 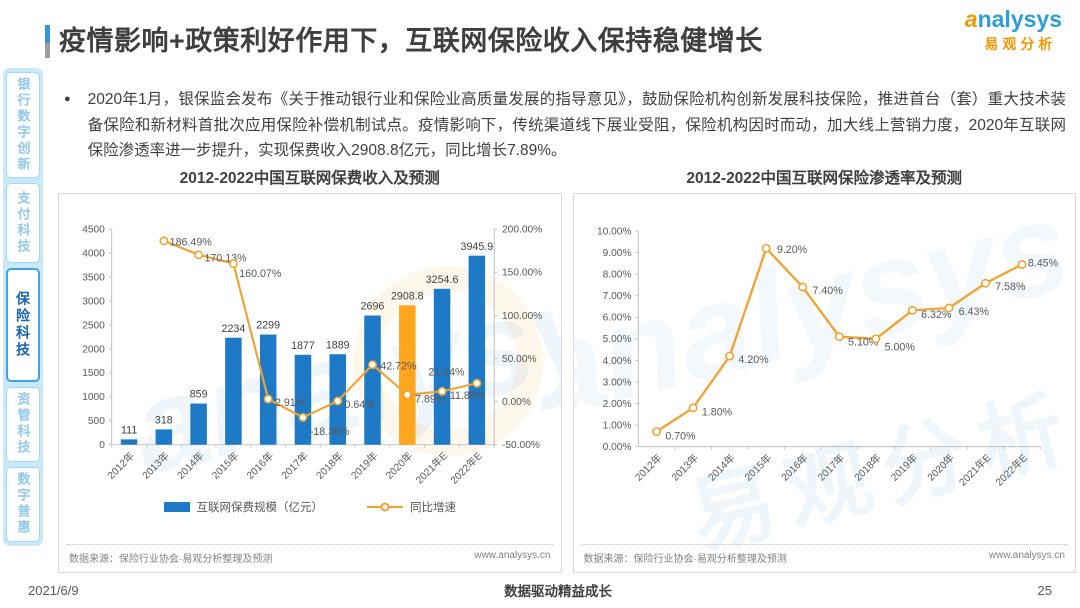 What do you see at coordinates (839, 337) in the screenshot?
I see `point-2017年` at bounding box center [839, 337].